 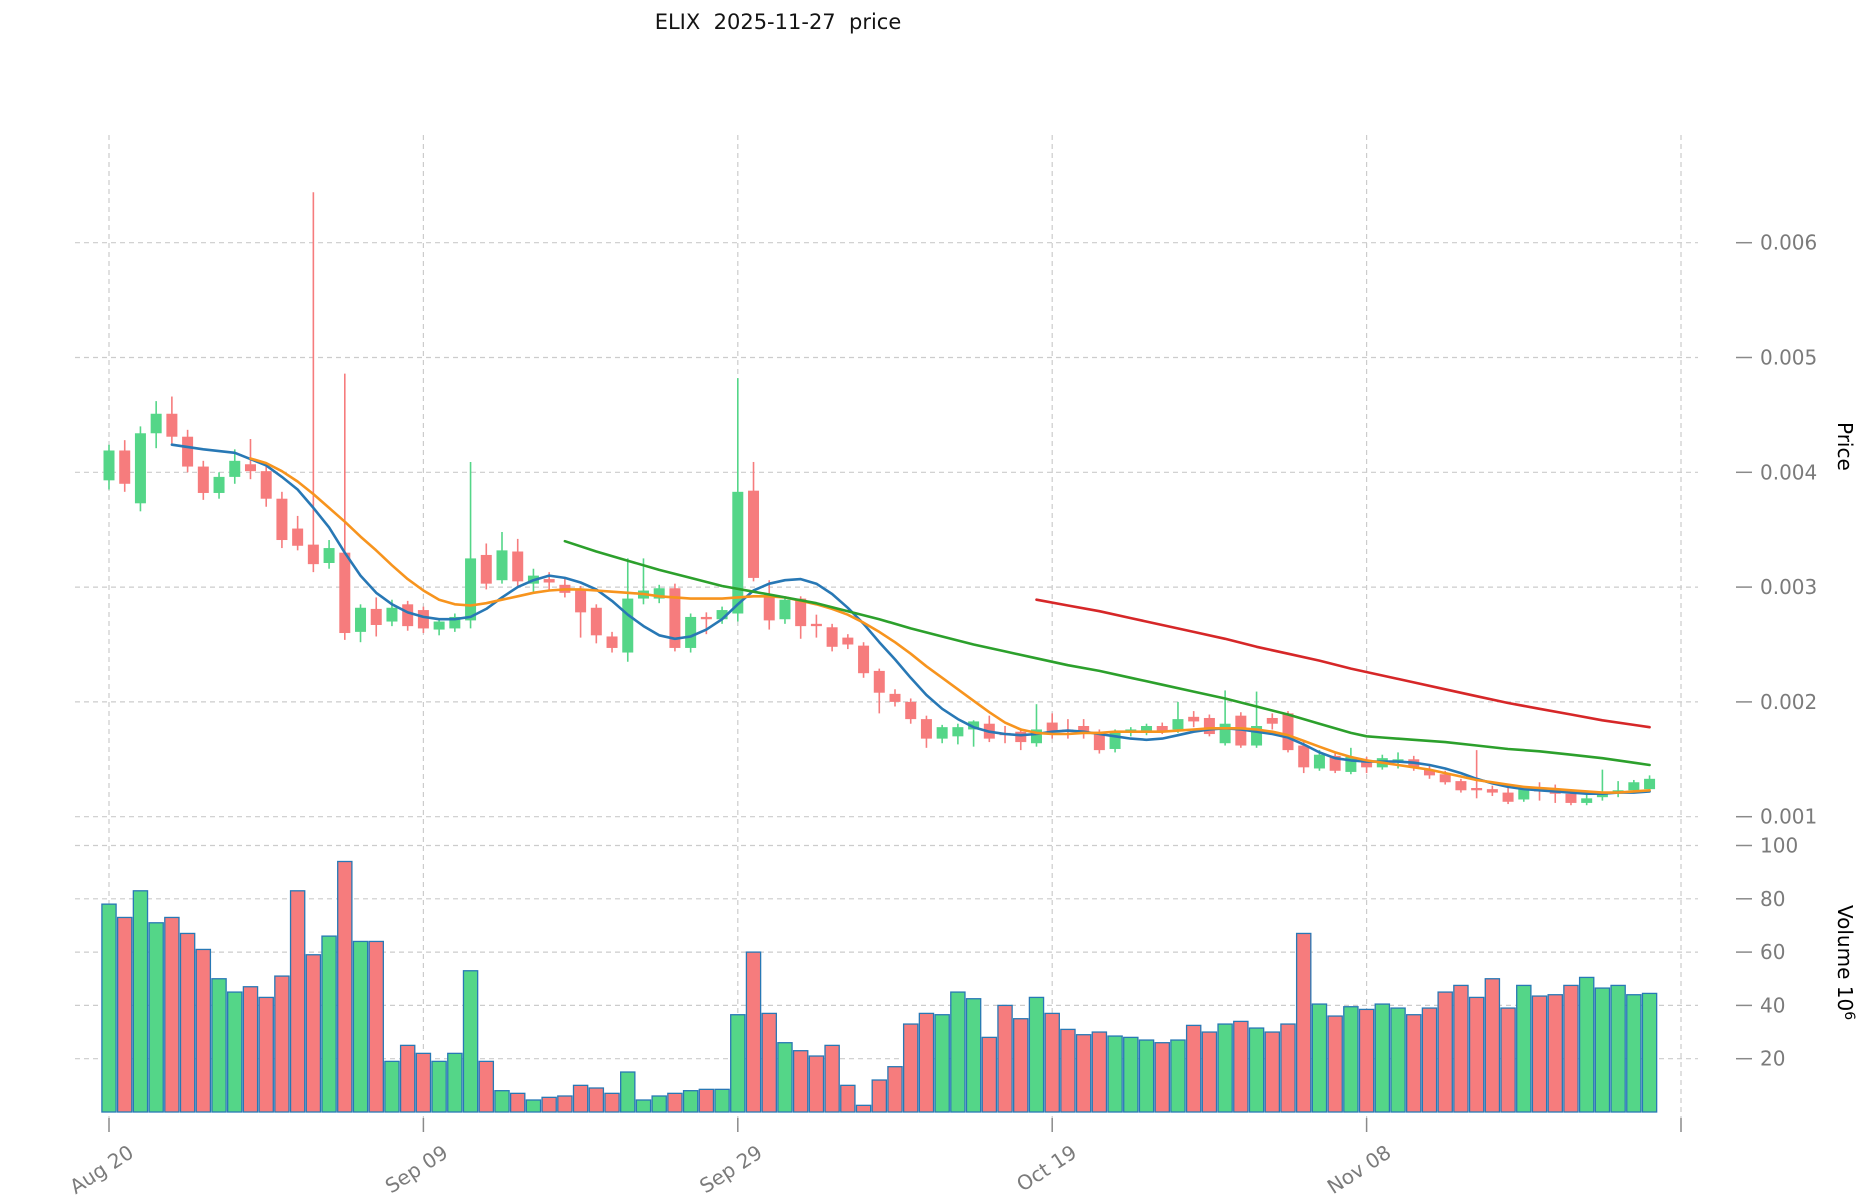 I want to click on tick-label: 0.002, so click(x=1788, y=702).